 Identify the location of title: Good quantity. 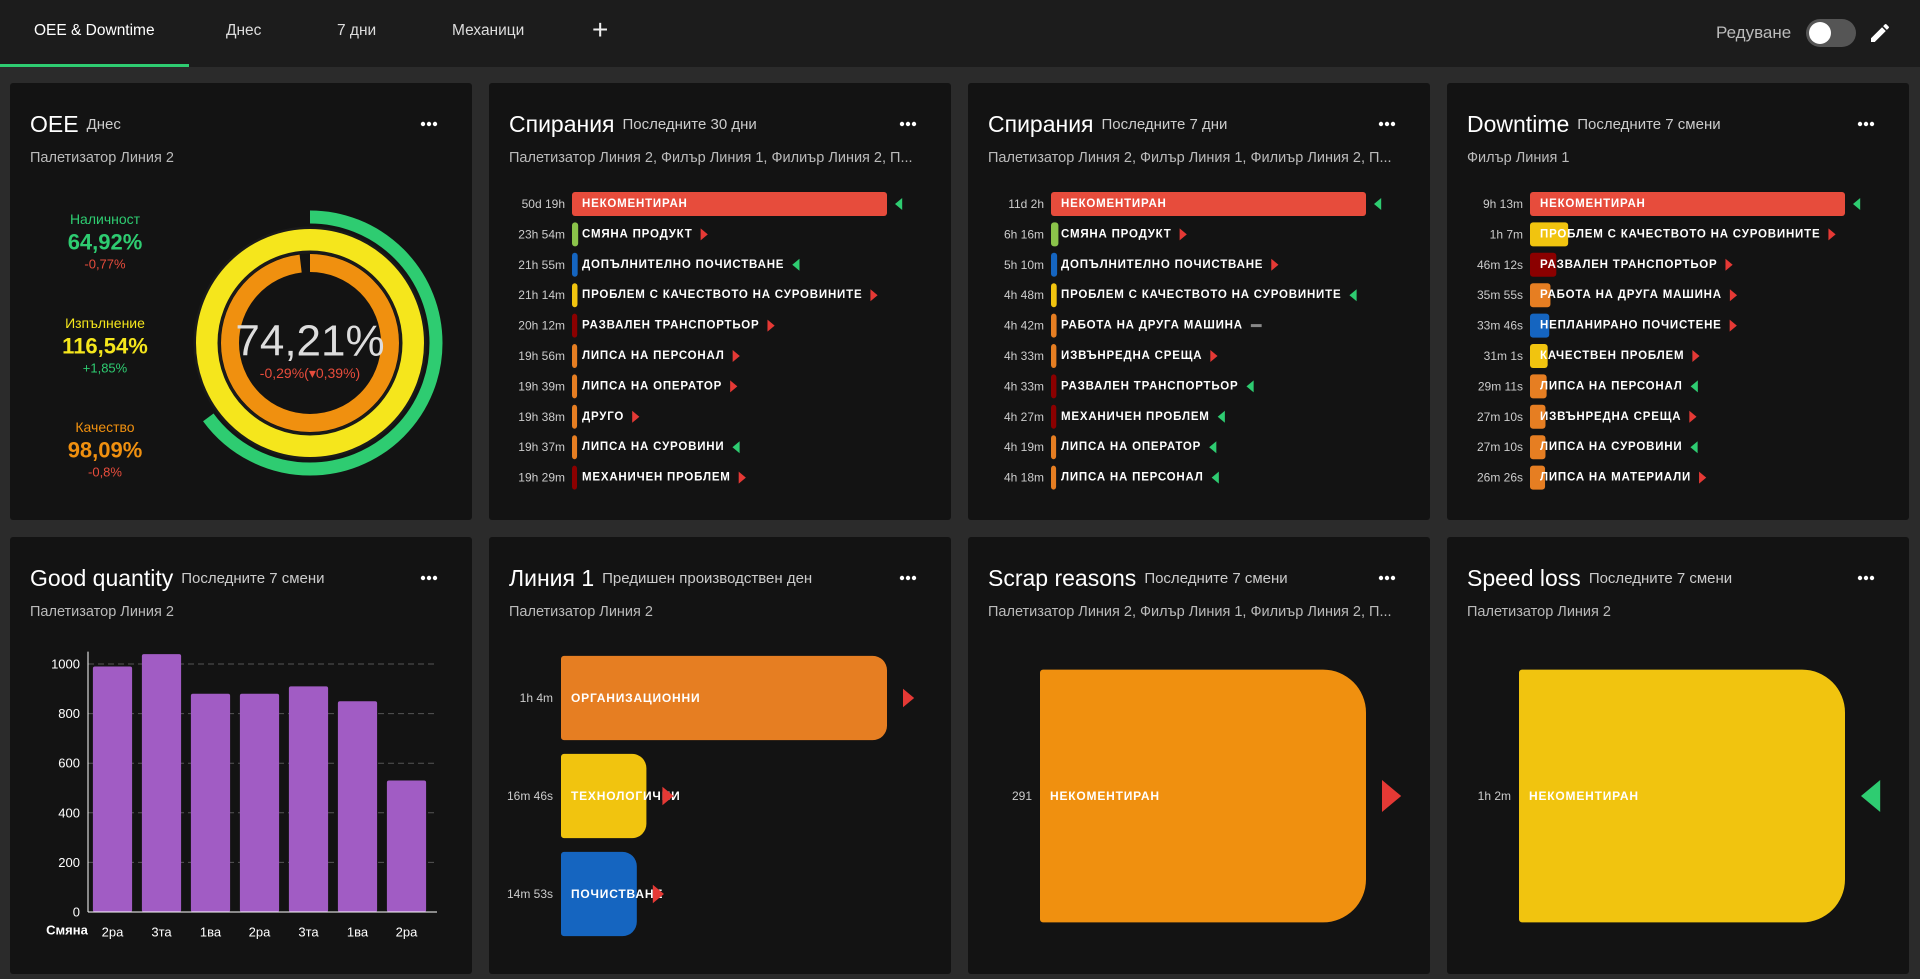
(102, 578).